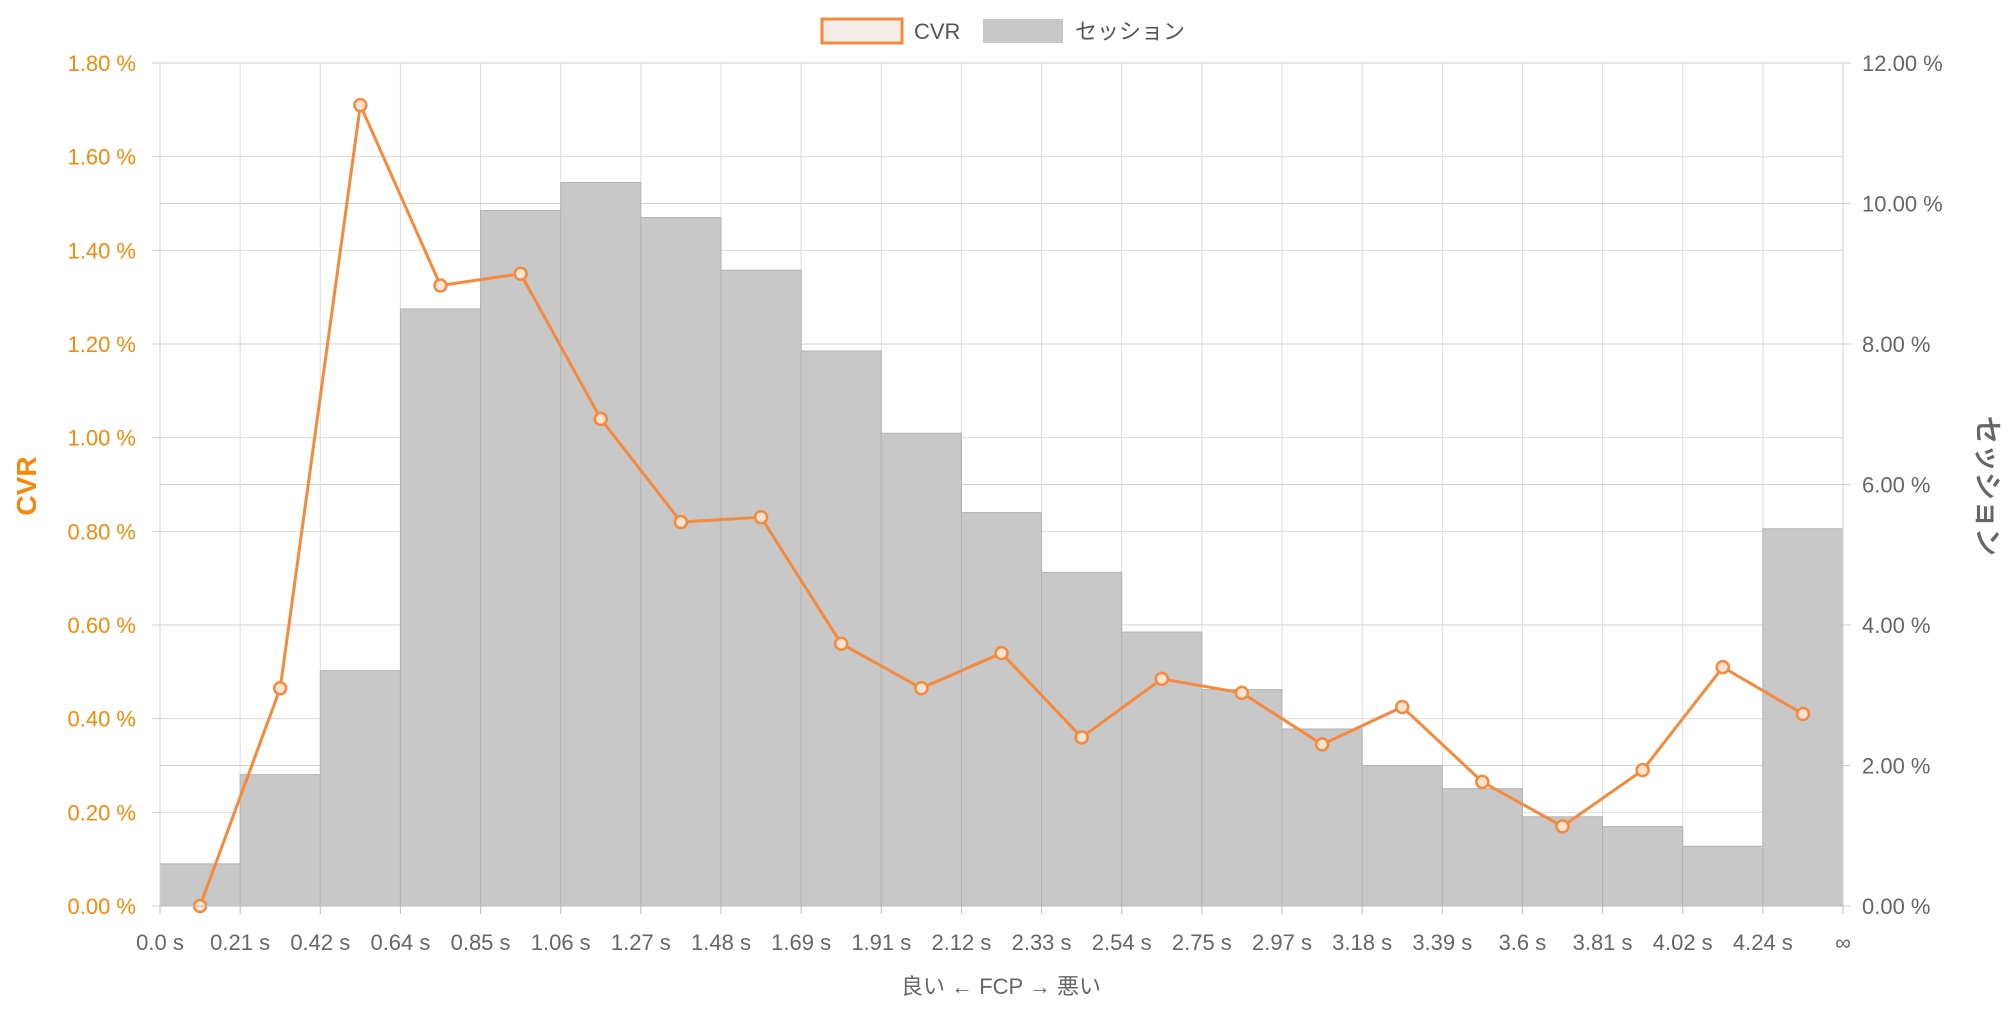 The width and height of the screenshot is (2016, 1013). What do you see at coordinates (1001, 986) in the screenshot?
I see `x-axis-title: 良い ← FCP → 悪い` at bounding box center [1001, 986].